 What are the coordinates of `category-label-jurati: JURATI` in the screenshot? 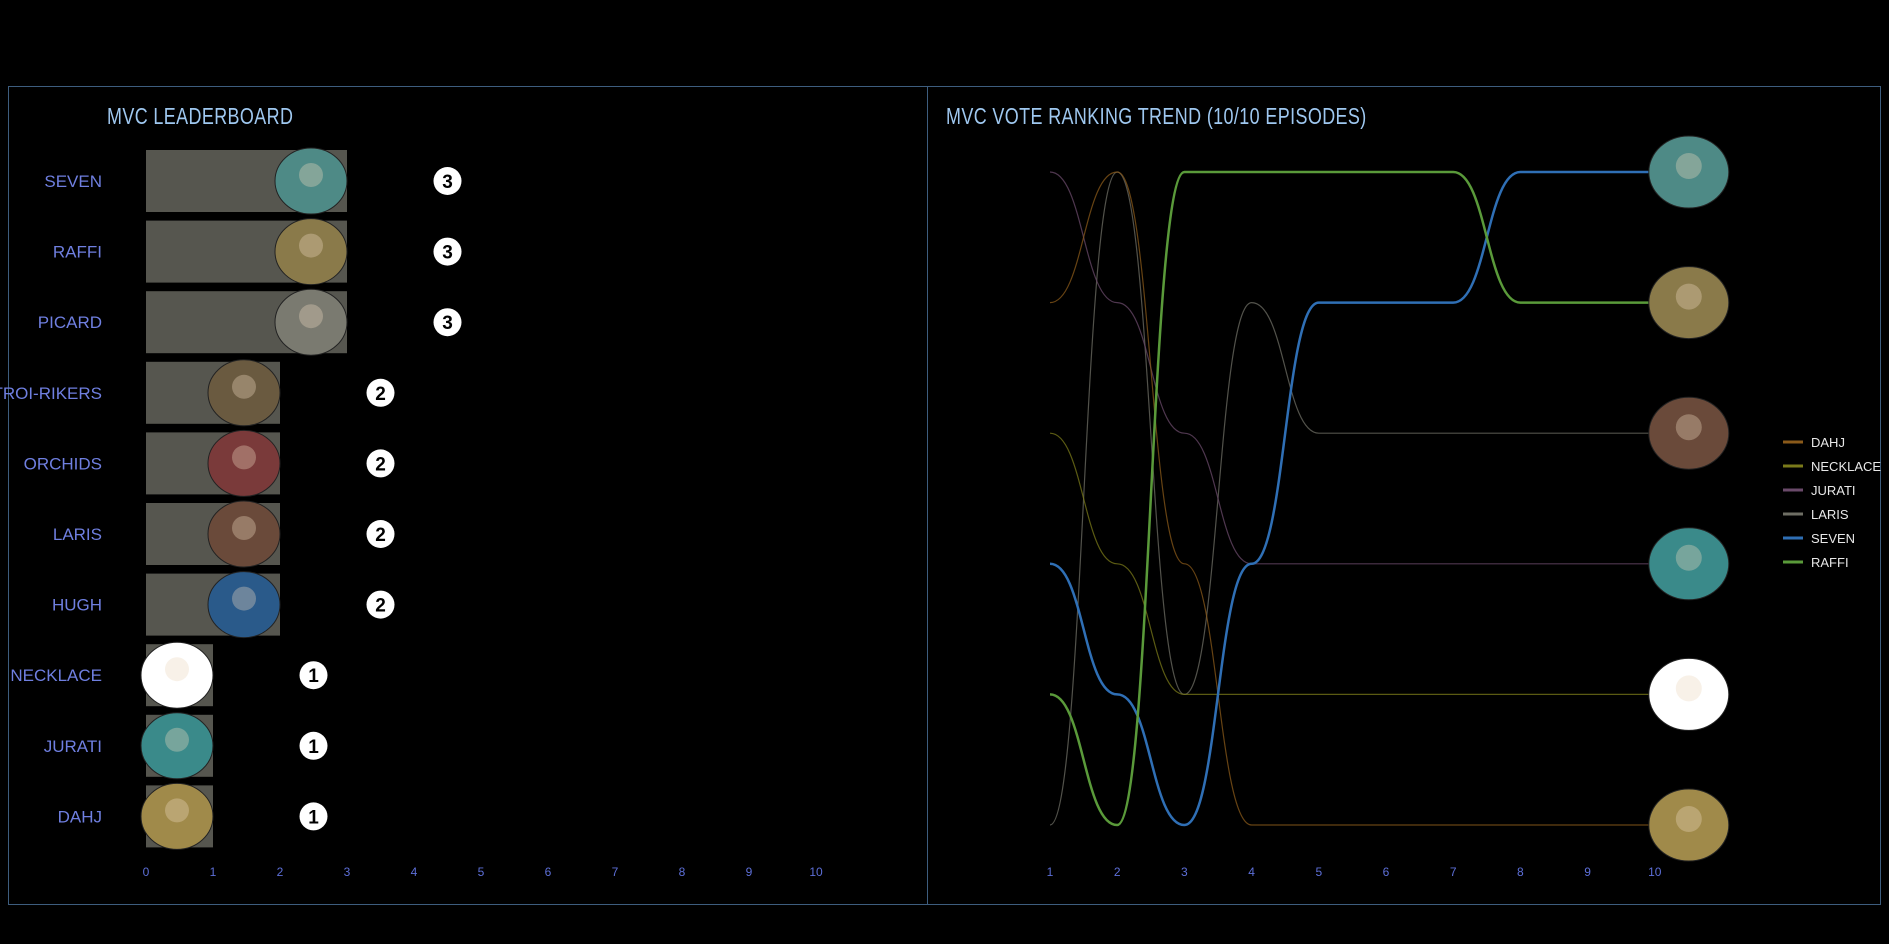 It's located at (73, 746).